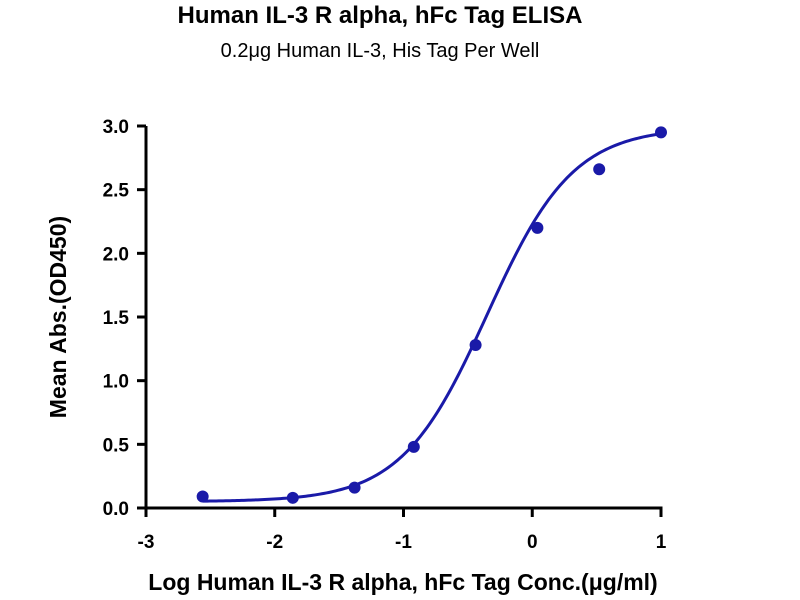  What do you see at coordinates (274, 542) in the screenshot?
I see `x-tick-label: -2` at bounding box center [274, 542].